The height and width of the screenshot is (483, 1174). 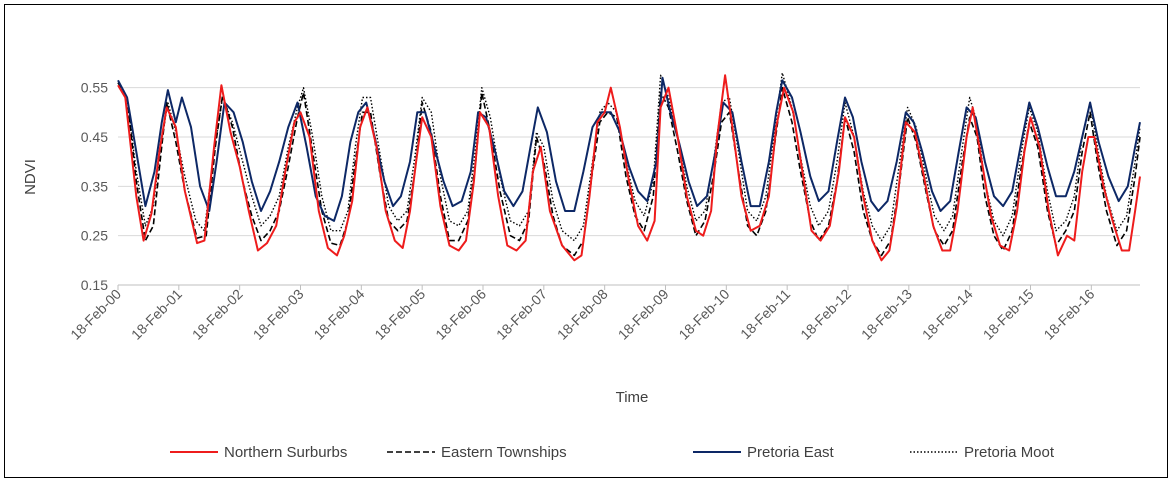 I want to click on y-tick-label: 0.15, so click(x=94, y=285).